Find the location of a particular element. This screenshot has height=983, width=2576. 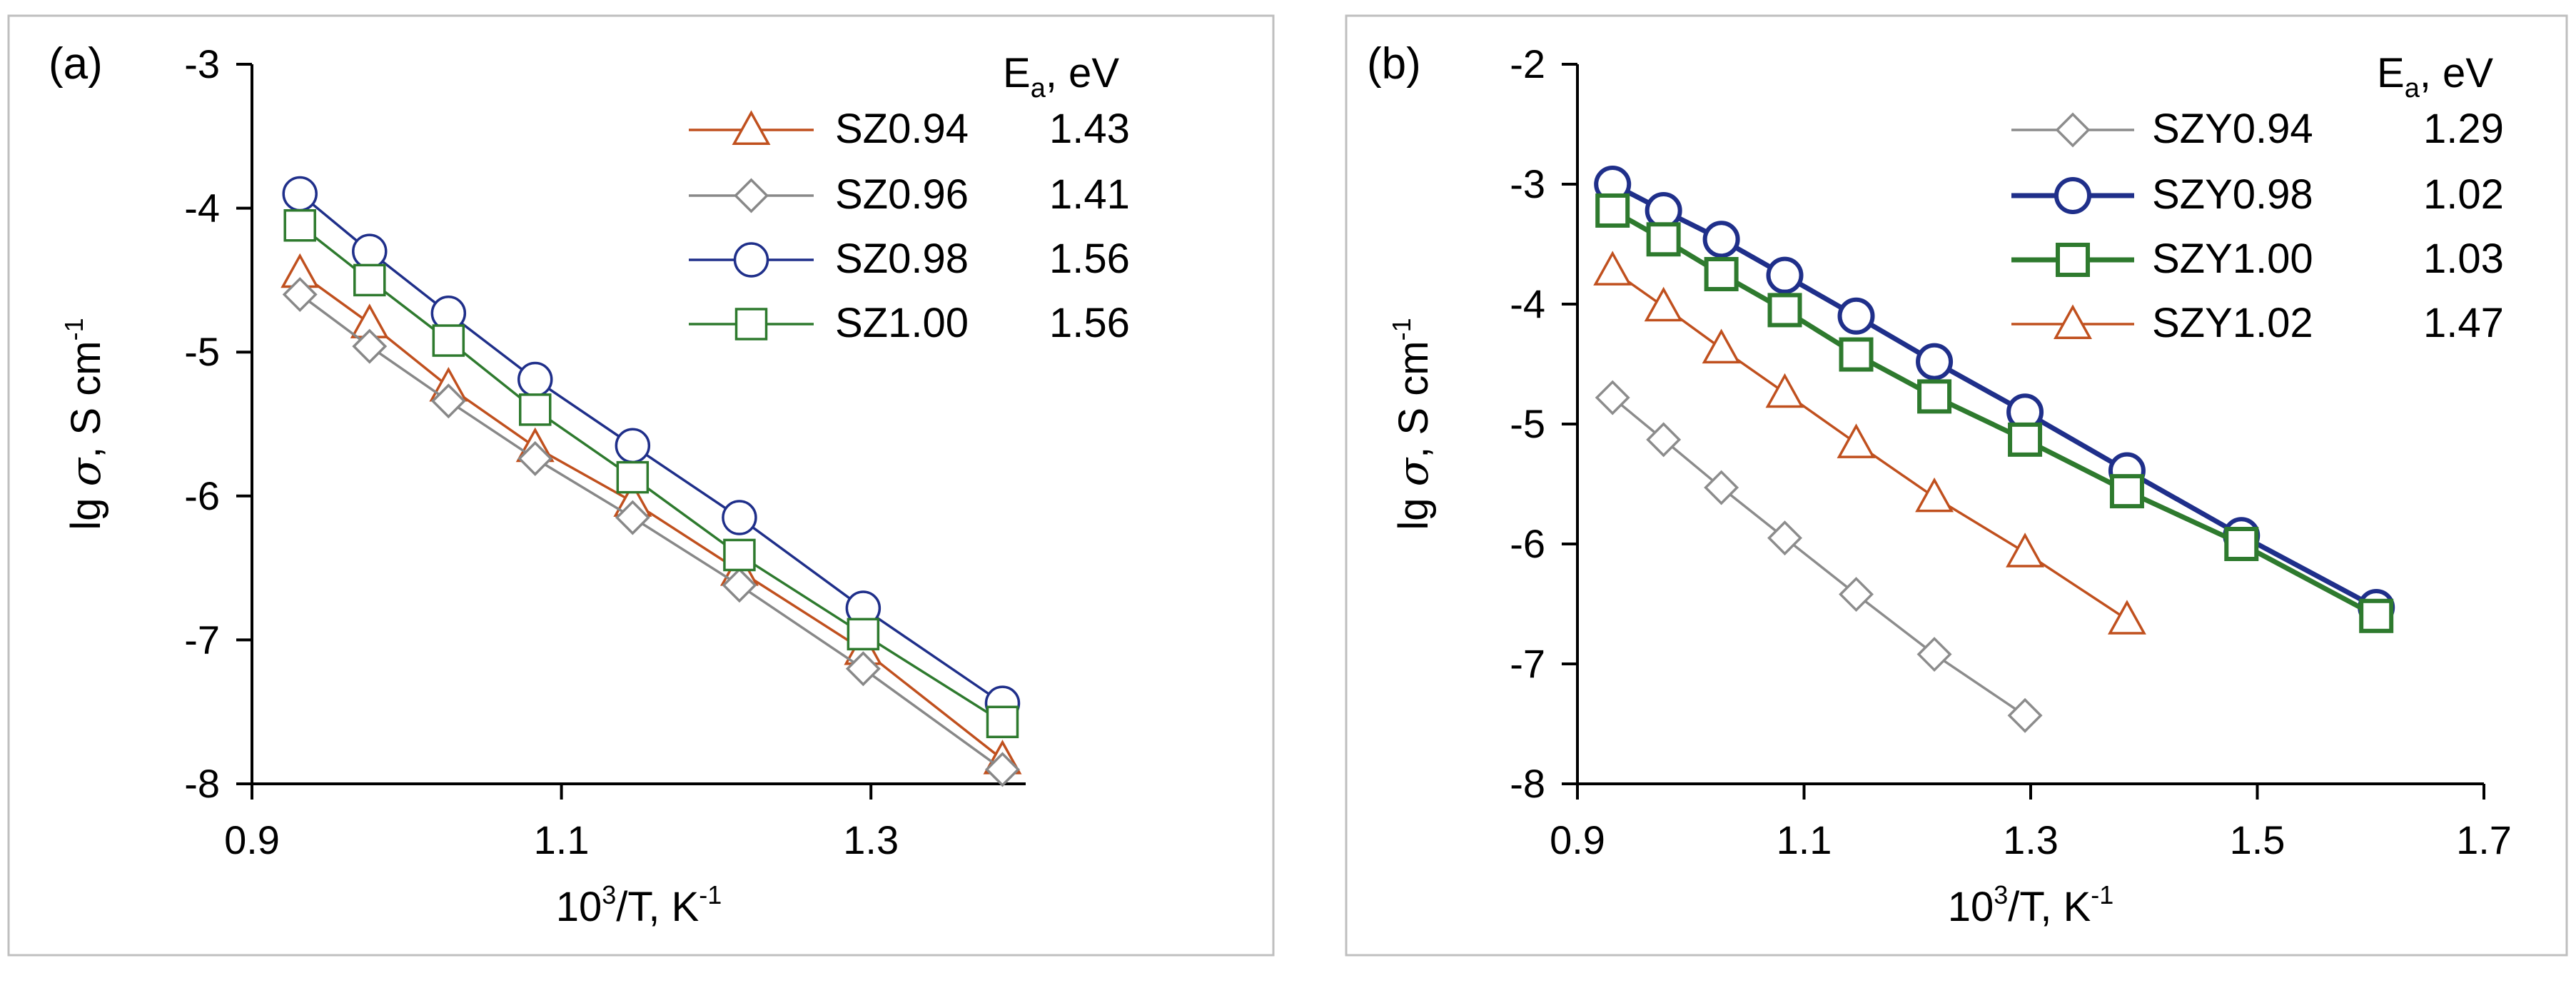

legend-series-name: SZY0.94 is located at coordinates (2232, 129).